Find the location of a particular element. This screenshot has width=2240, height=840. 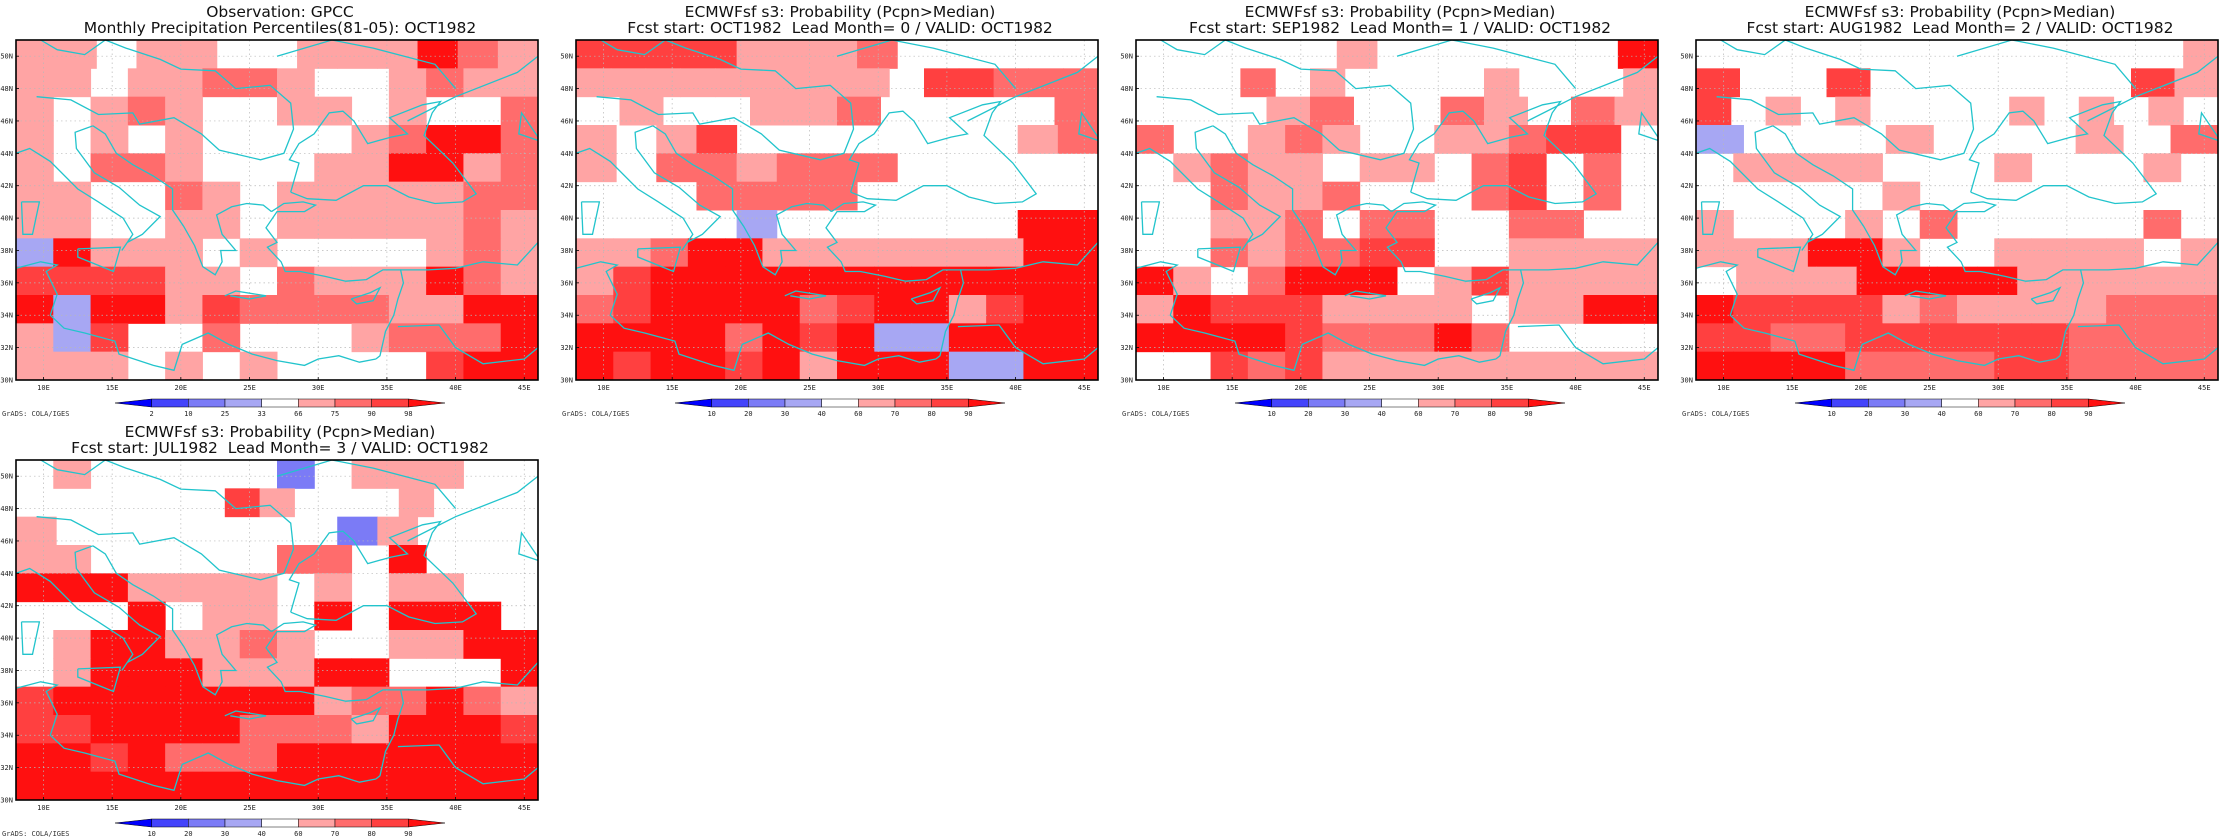

lat-tick-label: 34N is located at coordinates (1126, 316).